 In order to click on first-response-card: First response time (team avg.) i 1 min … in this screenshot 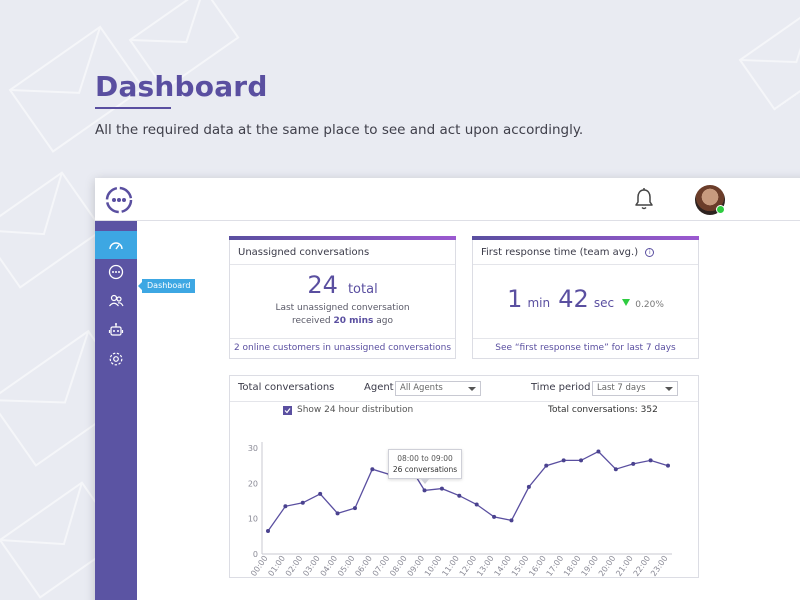, I will do `click(585, 297)`.